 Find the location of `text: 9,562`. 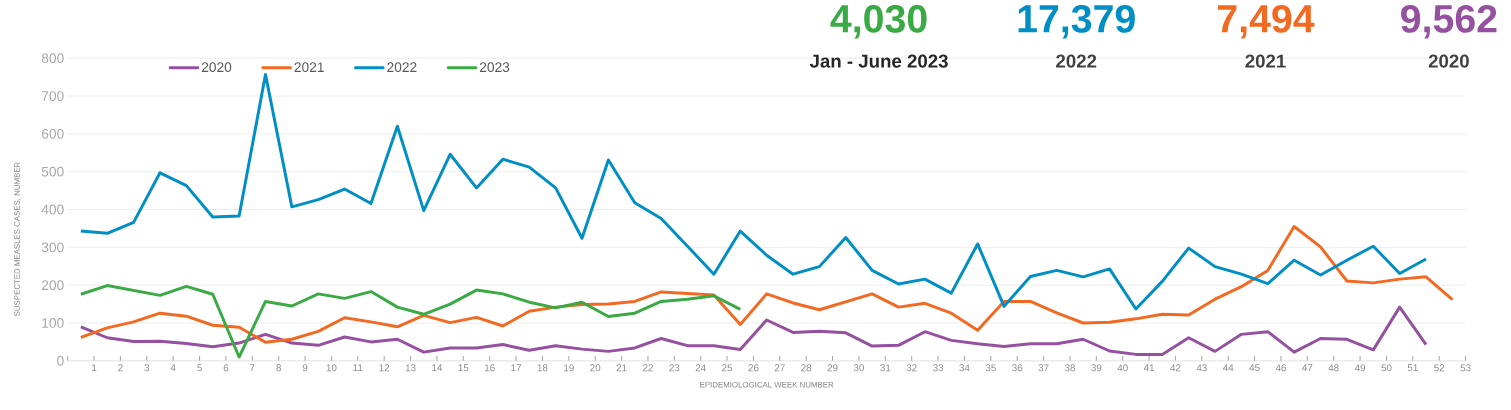

text: 9,562 is located at coordinates (1449, 21).